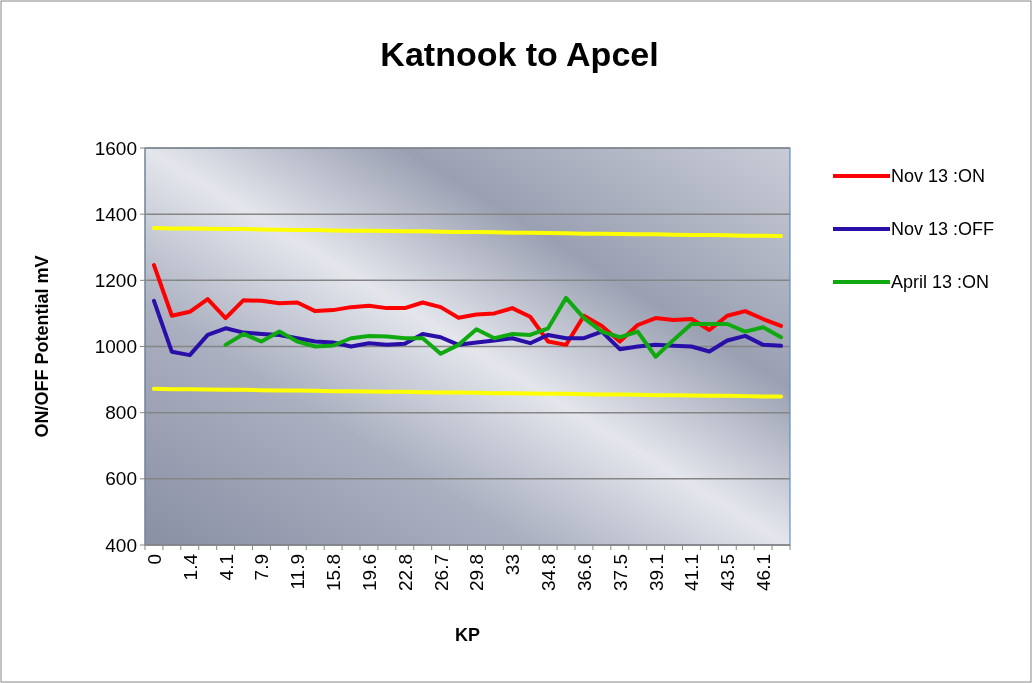 The image size is (1032, 683). What do you see at coordinates (190, 567) in the screenshot?
I see `x-tick-label: 1.4` at bounding box center [190, 567].